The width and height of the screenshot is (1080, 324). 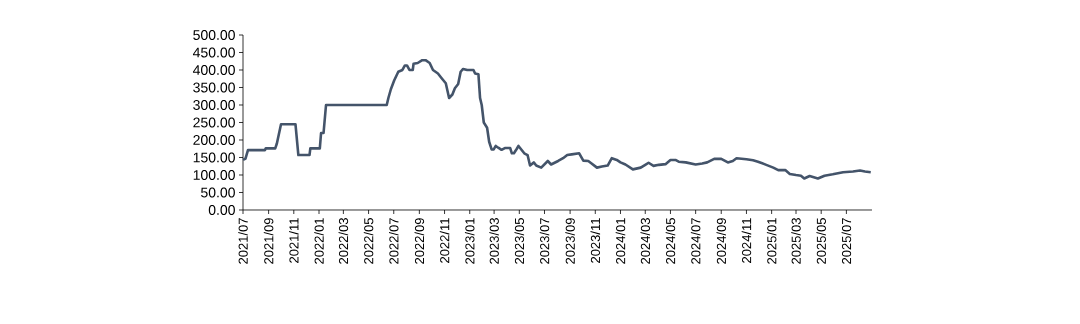 I want to click on y-tick-label: 50.00, so click(x=218, y=192).